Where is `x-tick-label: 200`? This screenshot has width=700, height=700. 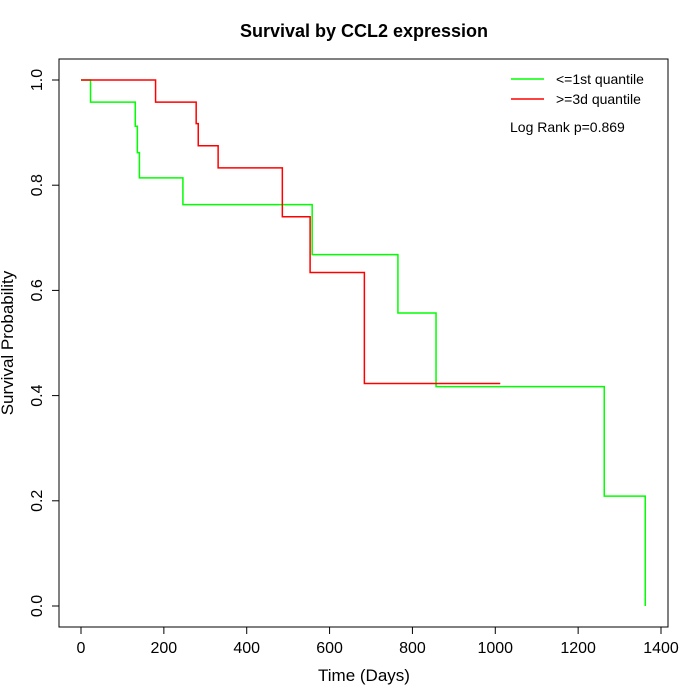 x-tick-label: 200 is located at coordinates (164, 648).